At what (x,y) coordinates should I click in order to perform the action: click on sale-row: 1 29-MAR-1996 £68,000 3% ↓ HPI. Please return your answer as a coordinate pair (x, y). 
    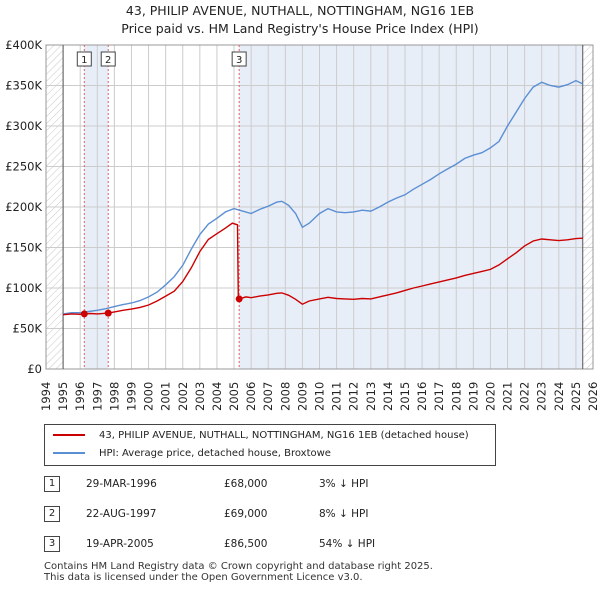
    Looking at the image, I should click on (224, 484).